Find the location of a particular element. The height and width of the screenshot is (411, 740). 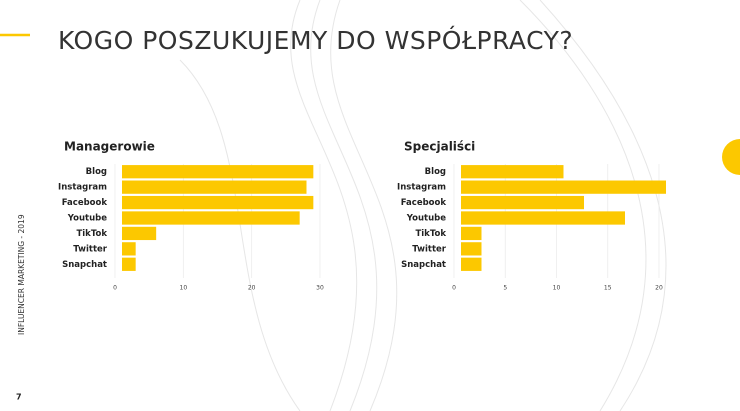

x-tick-label: 30 is located at coordinates (320, 288).